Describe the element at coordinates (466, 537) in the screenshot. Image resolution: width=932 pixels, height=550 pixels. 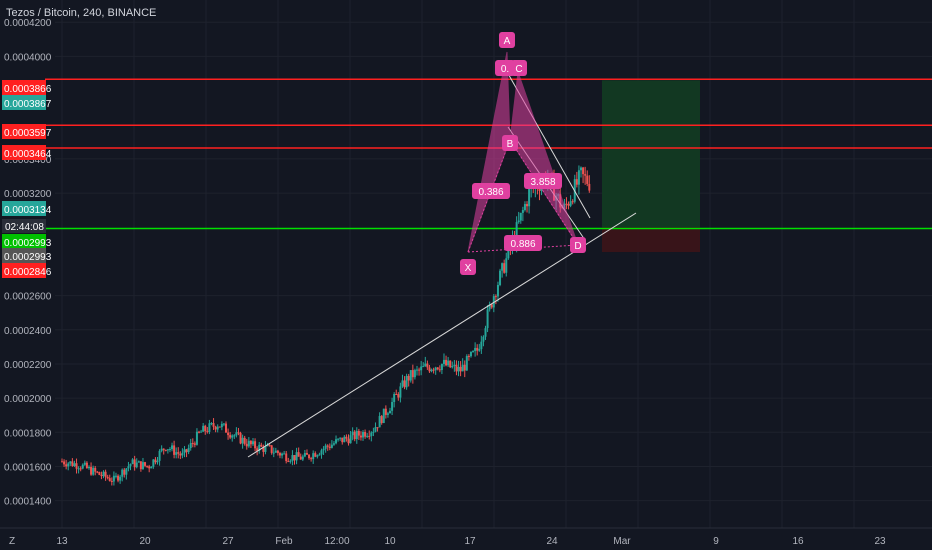
I see `time-axis: 13 20 27 Feb 12:00 10 17 24 Mar 9 16 23 Z` at that location.